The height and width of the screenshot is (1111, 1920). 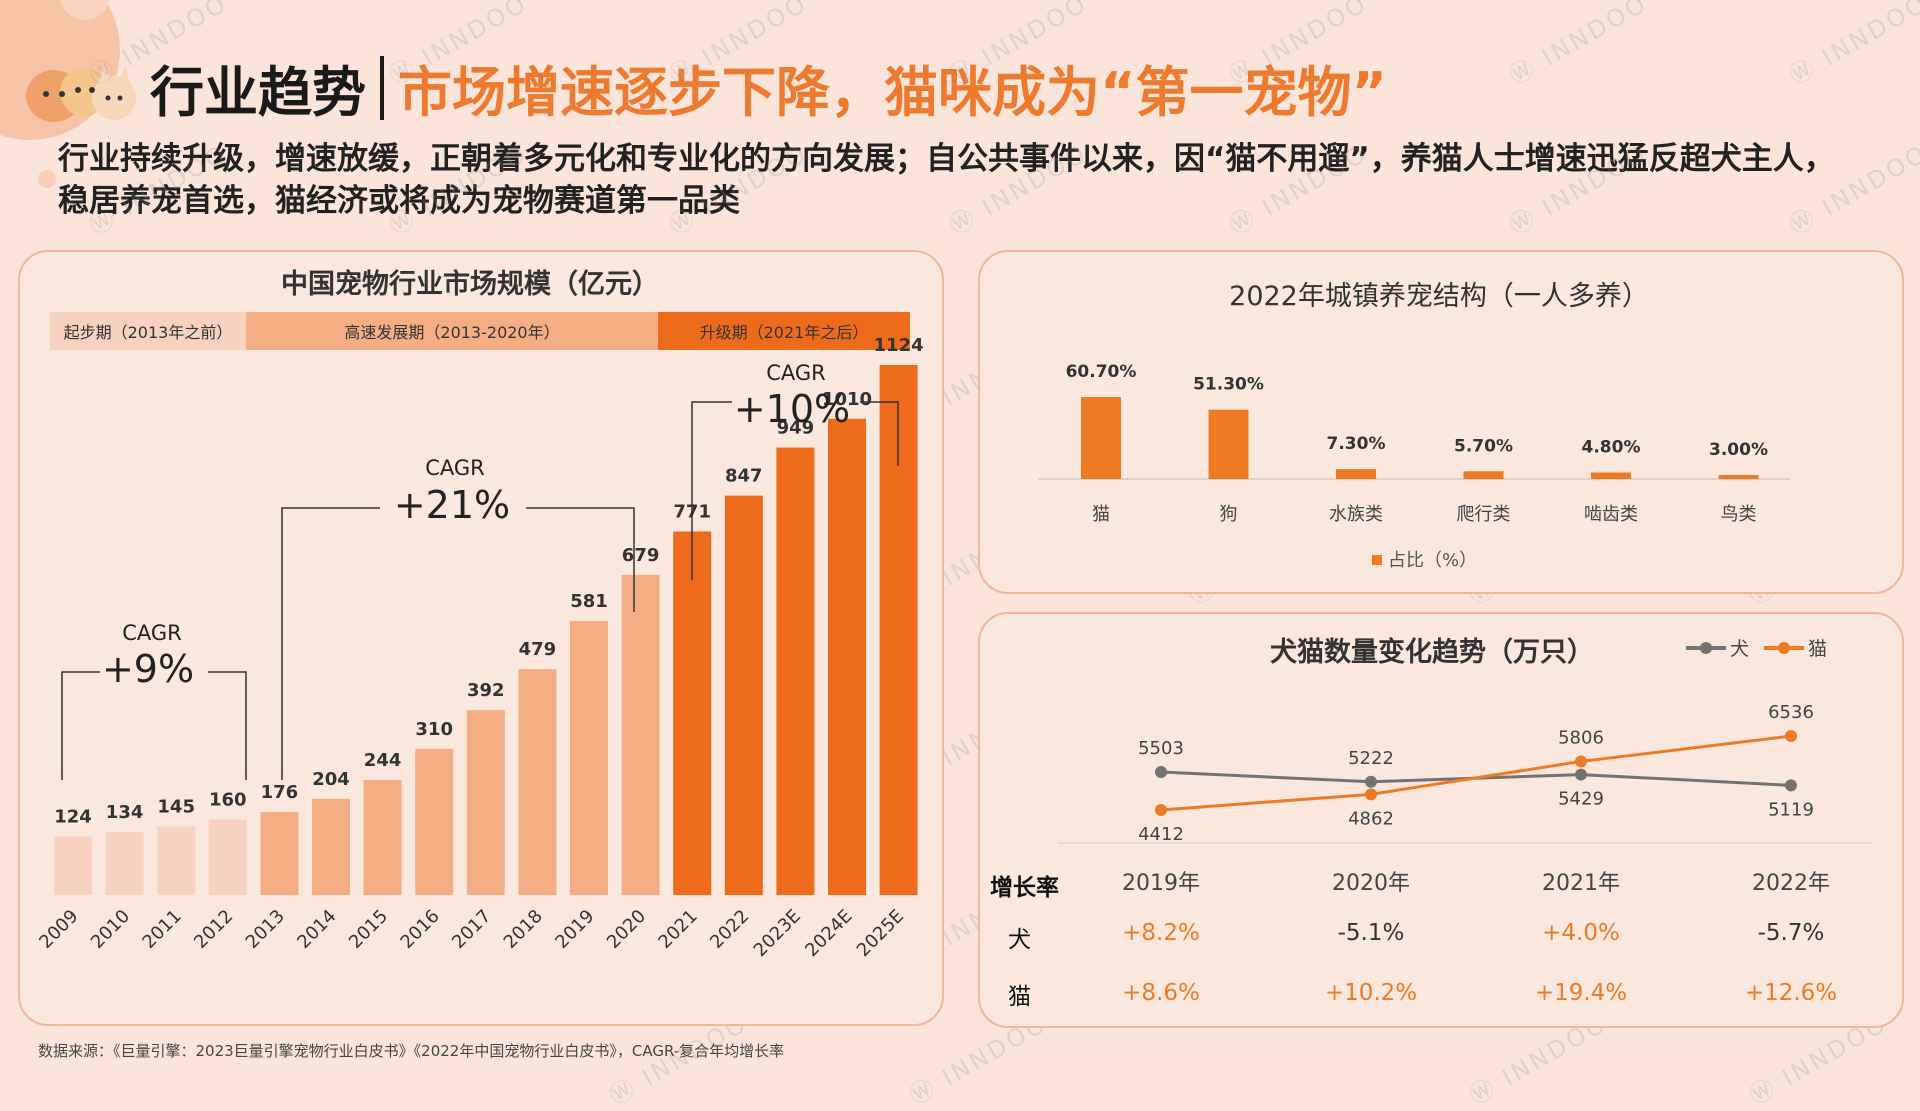 I want to click on market-bar-value: 679, so click(x=641, y=555).